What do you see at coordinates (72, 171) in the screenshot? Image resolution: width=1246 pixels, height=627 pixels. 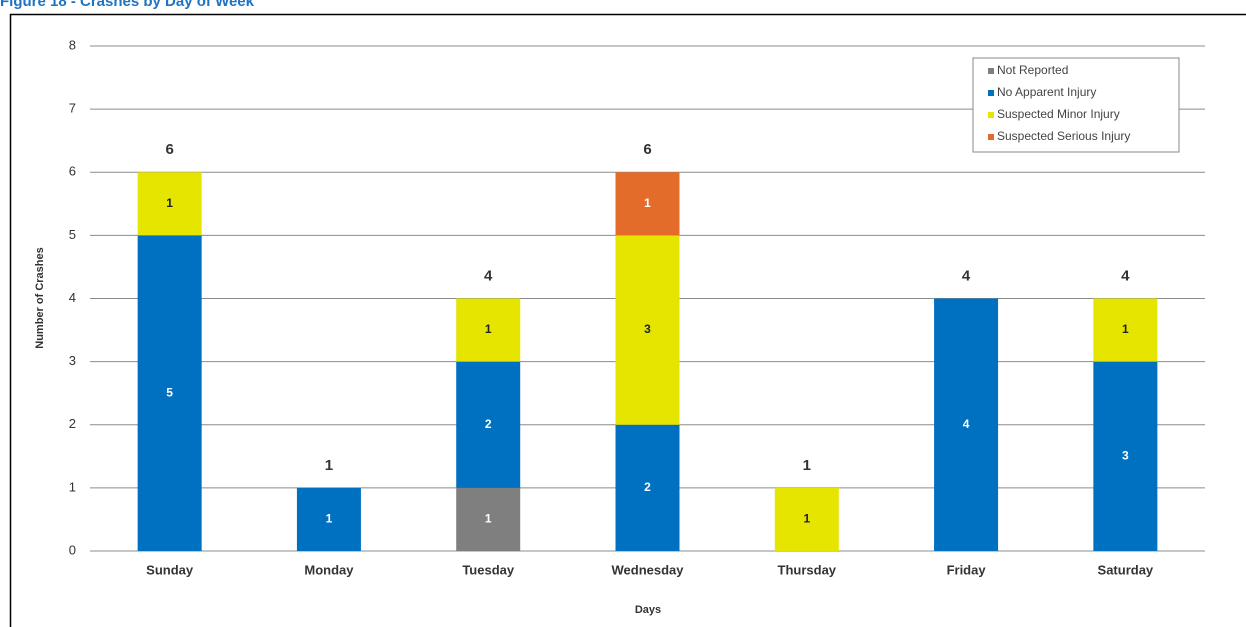 I see `y-tick-label: 6` at bounding box center [72, 171].